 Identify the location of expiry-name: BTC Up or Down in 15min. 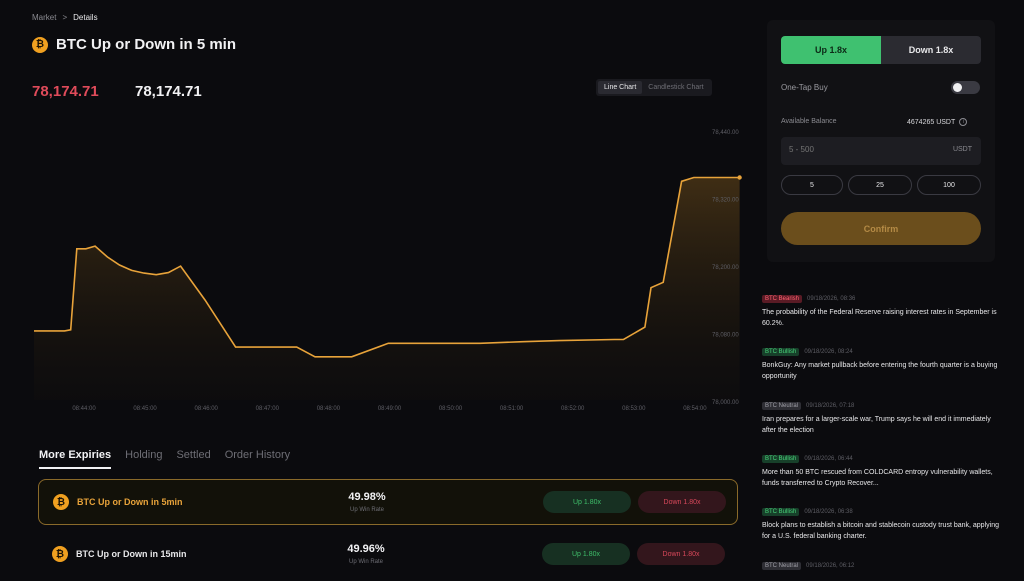
(131, 554).